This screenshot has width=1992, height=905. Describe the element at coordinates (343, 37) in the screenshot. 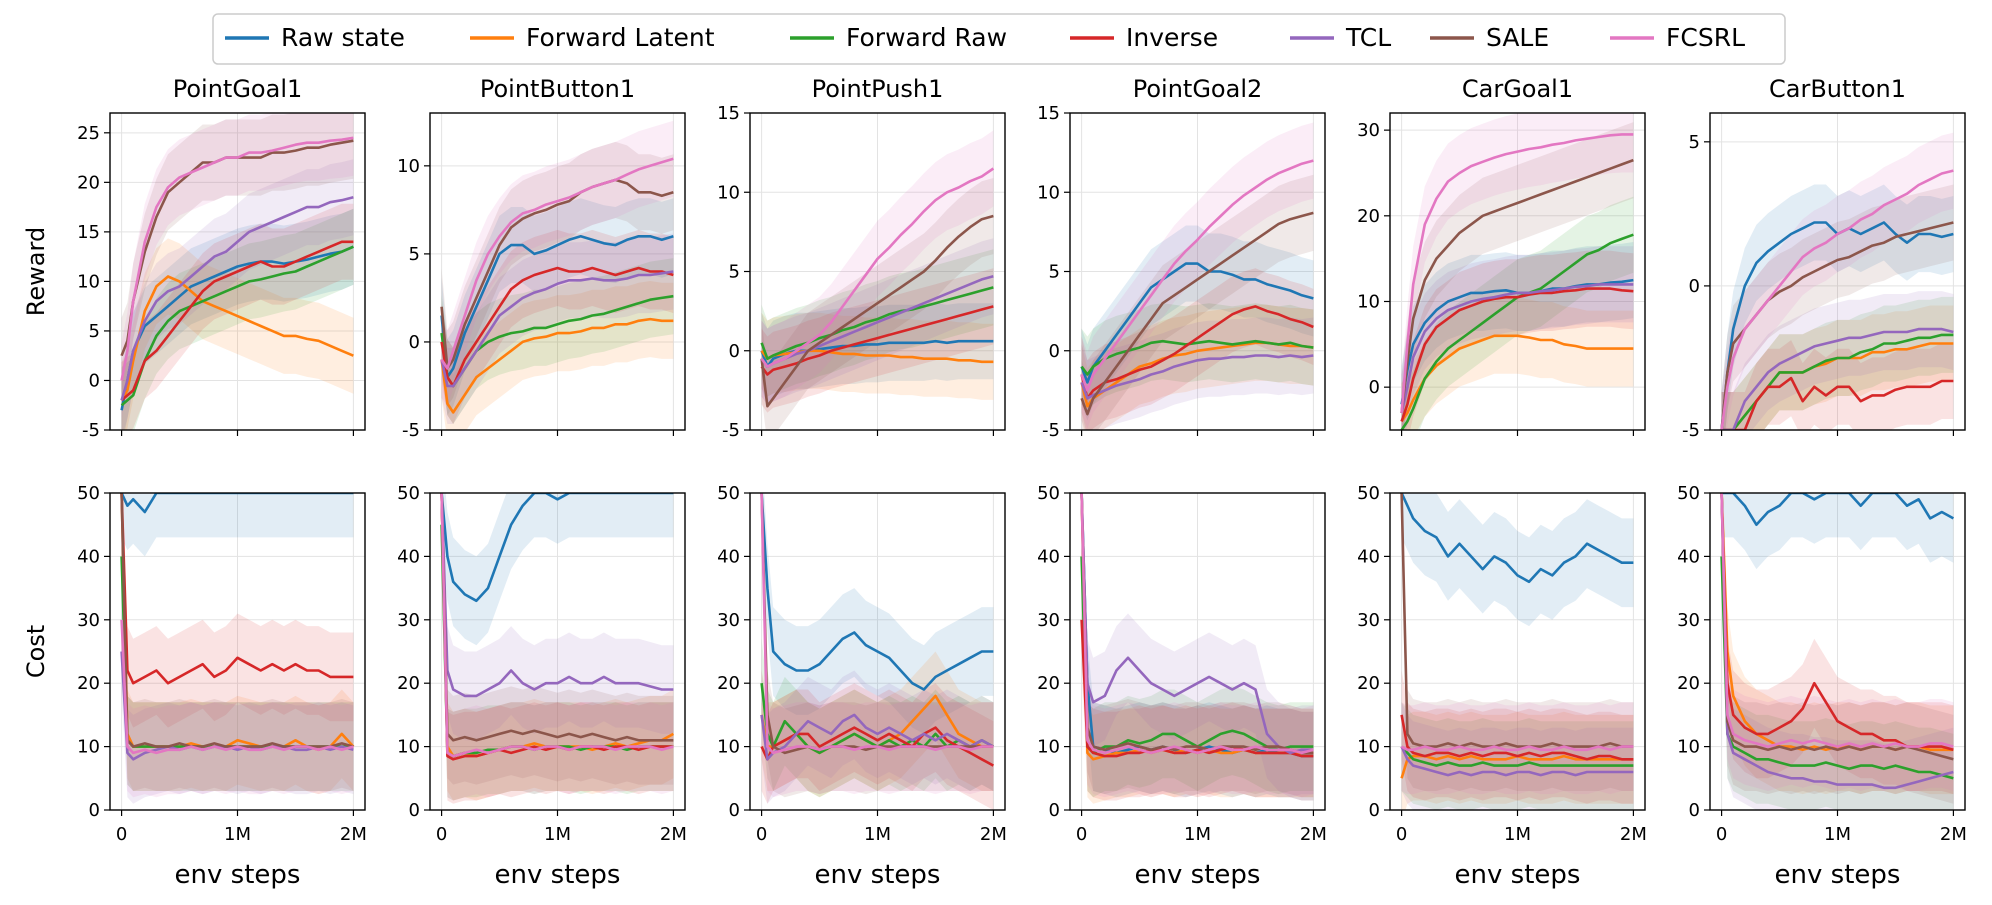

I see `legend-label-raw-state: Raw state` at that location.